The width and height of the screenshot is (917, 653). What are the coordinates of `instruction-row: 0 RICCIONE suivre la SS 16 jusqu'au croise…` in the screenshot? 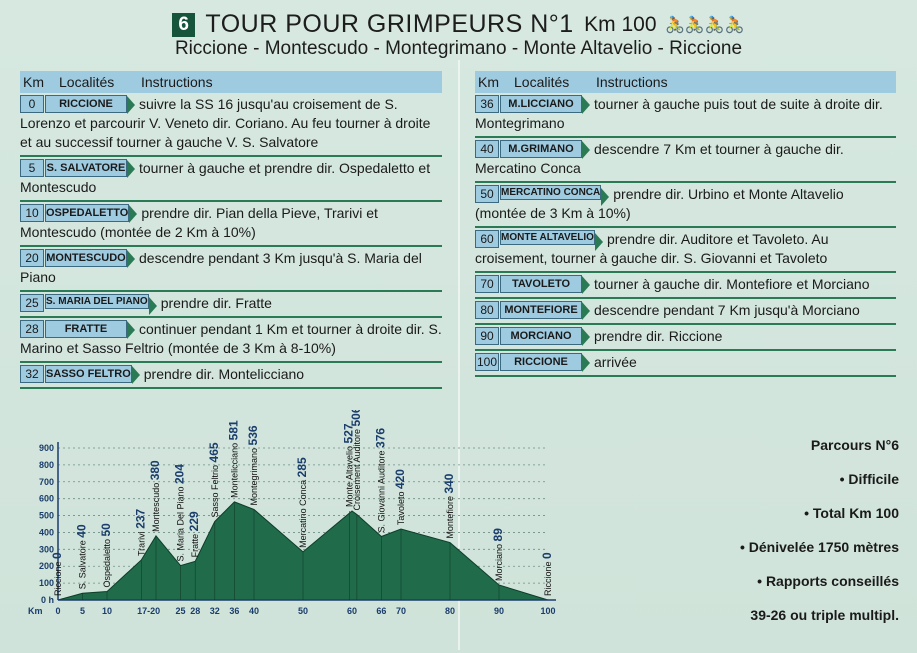 It's located at (231, 125).